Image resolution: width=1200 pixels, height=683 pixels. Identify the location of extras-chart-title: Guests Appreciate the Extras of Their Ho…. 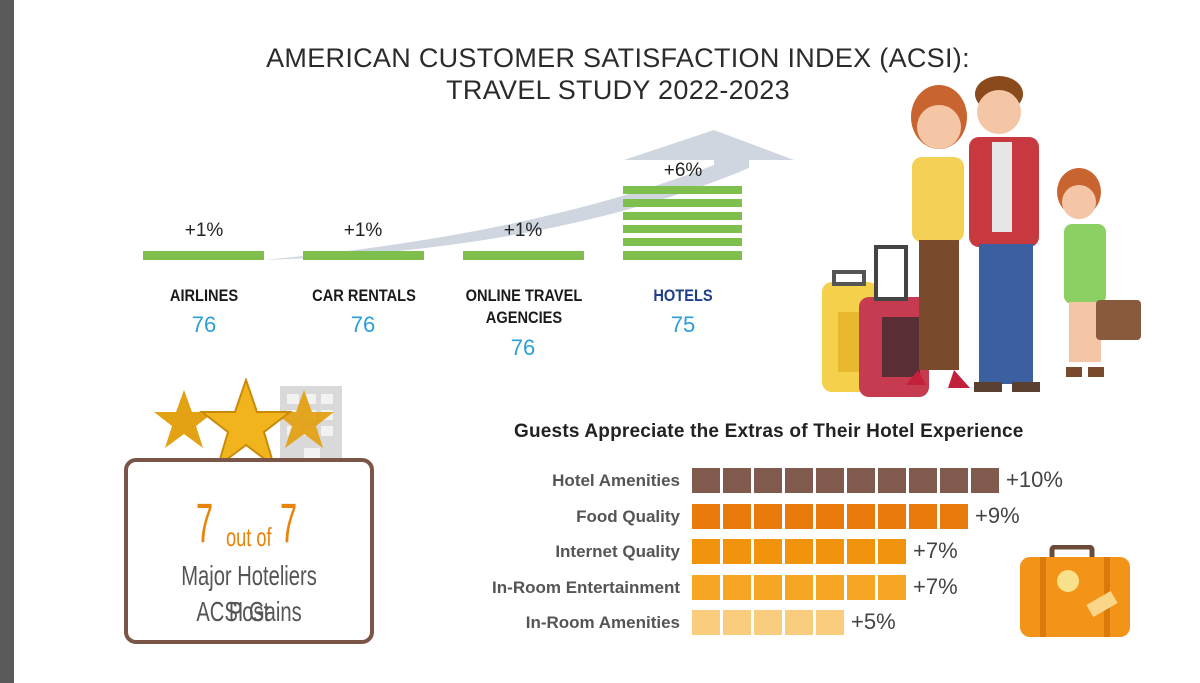
(769, 431).